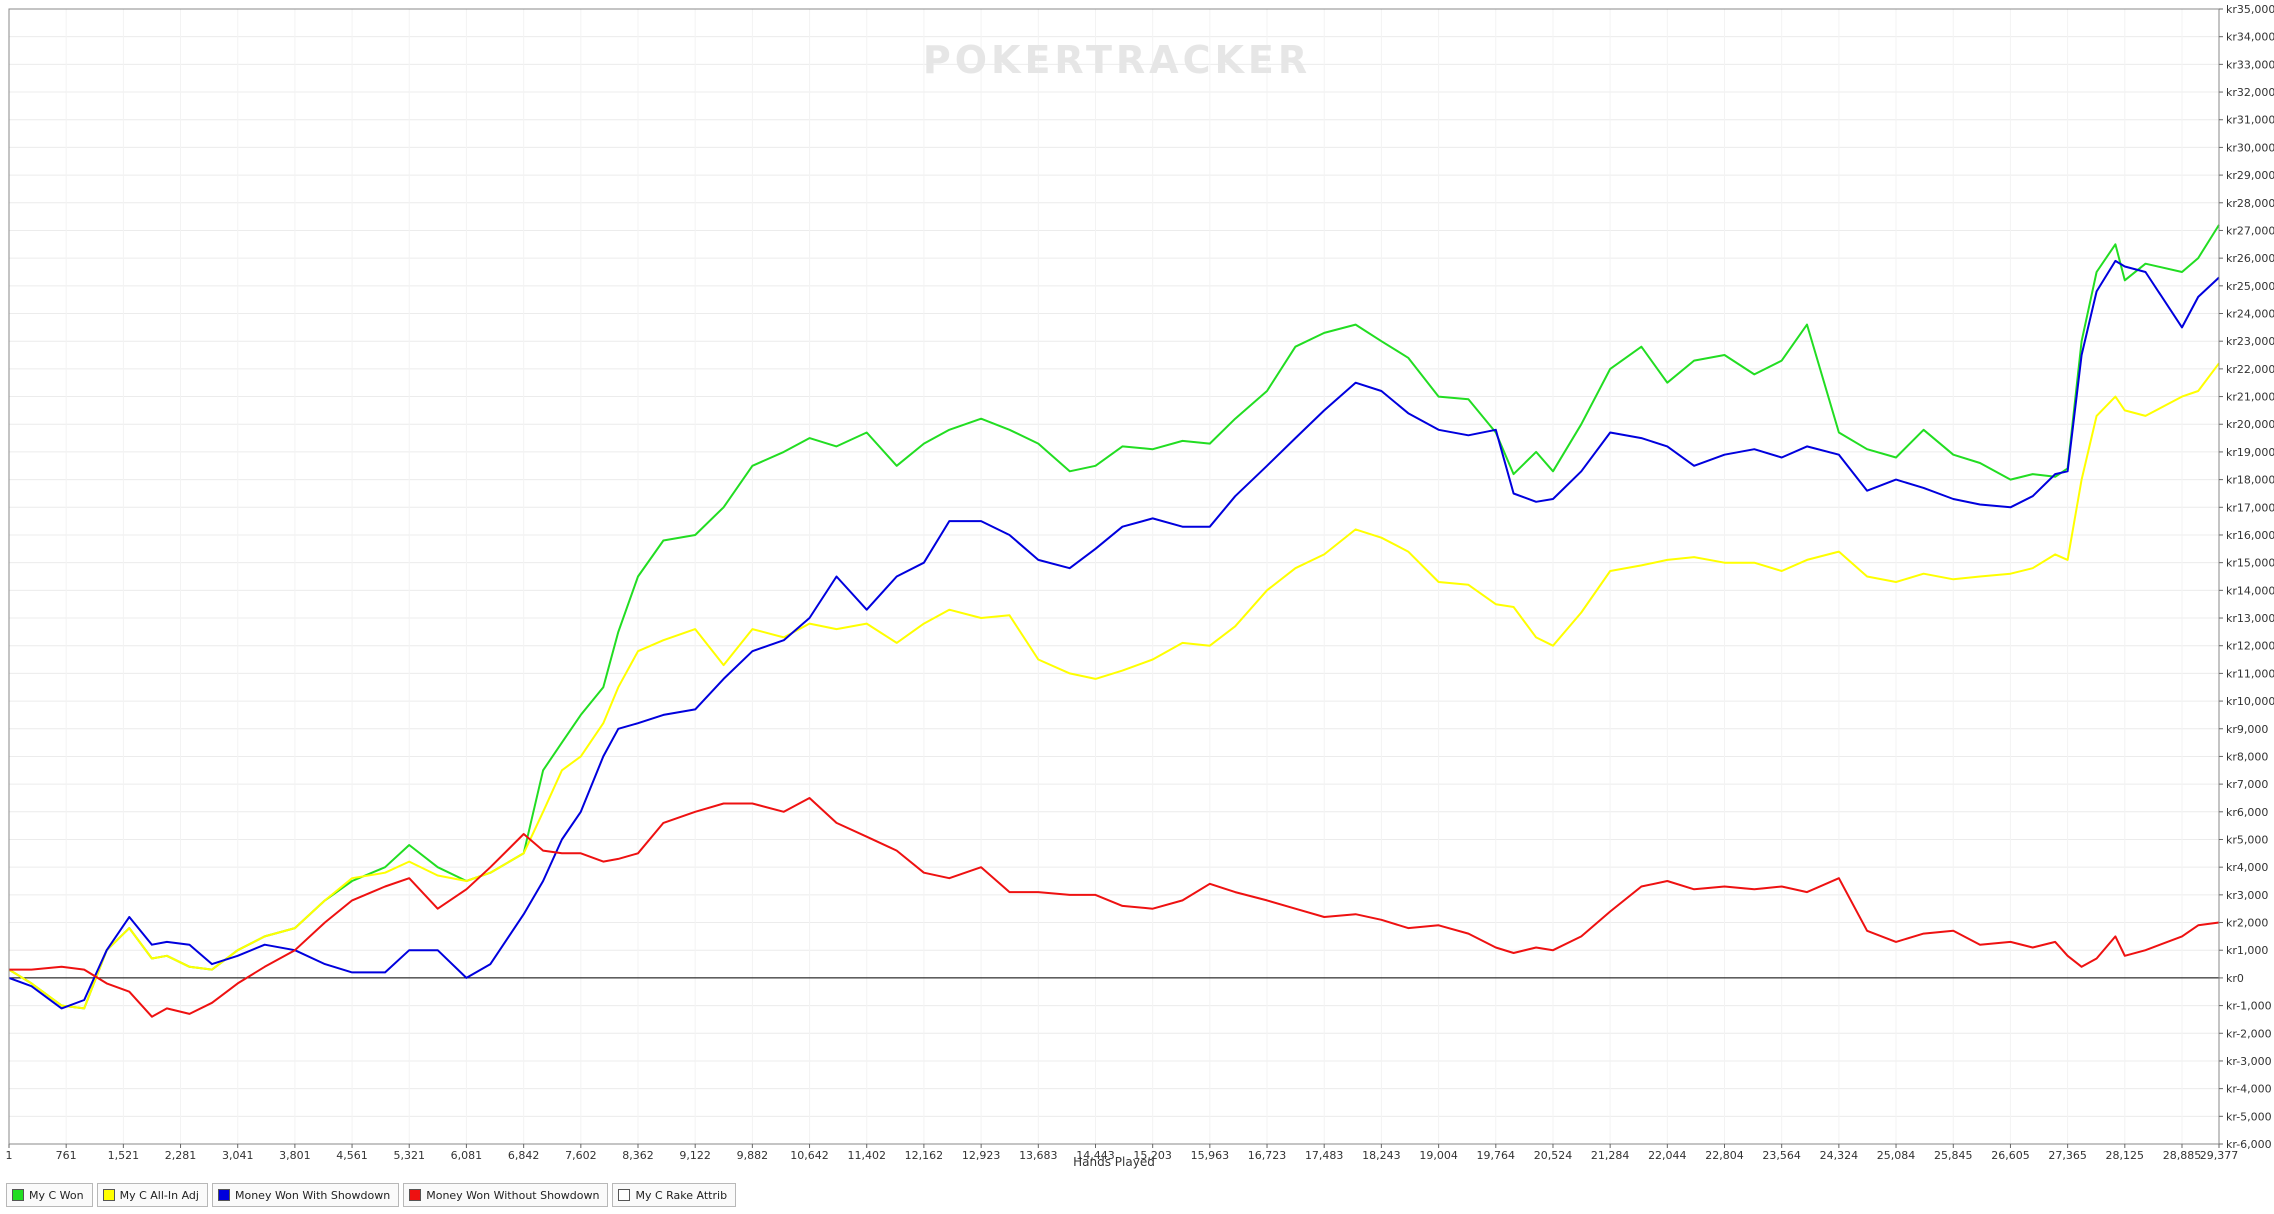  Describe the element at coordinates (681, 1195) in the screenshot. I see `legend-label: My C Rake Attrib` at that location.